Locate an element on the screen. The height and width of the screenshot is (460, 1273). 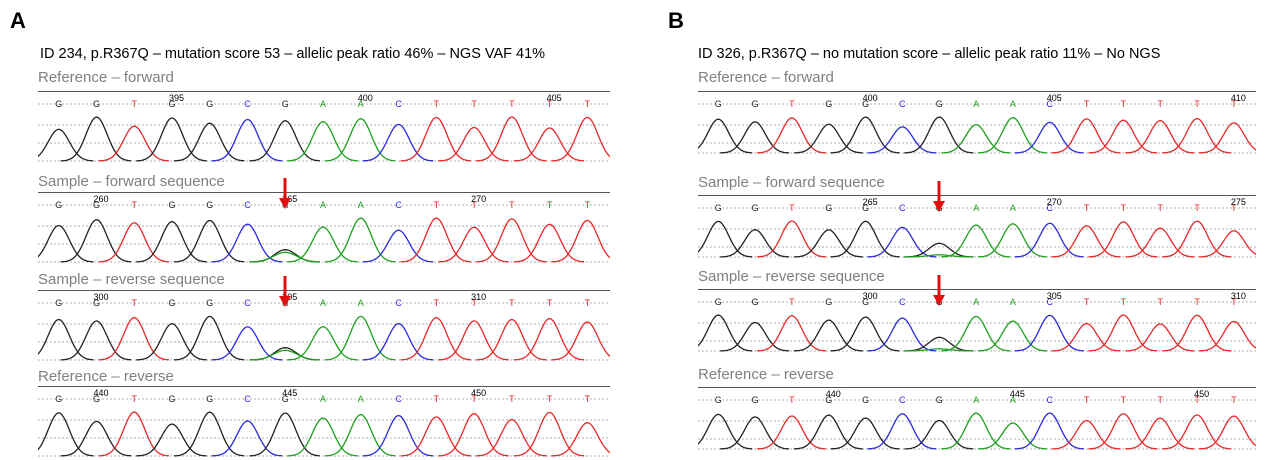
position-number: 305 is located at coordinates (1054, 296).